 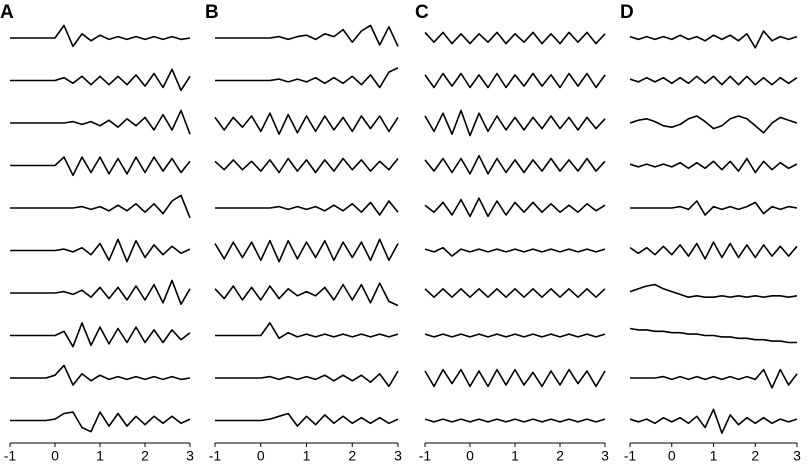 I want to click on panel-title: C, so click(x=422, y=12).